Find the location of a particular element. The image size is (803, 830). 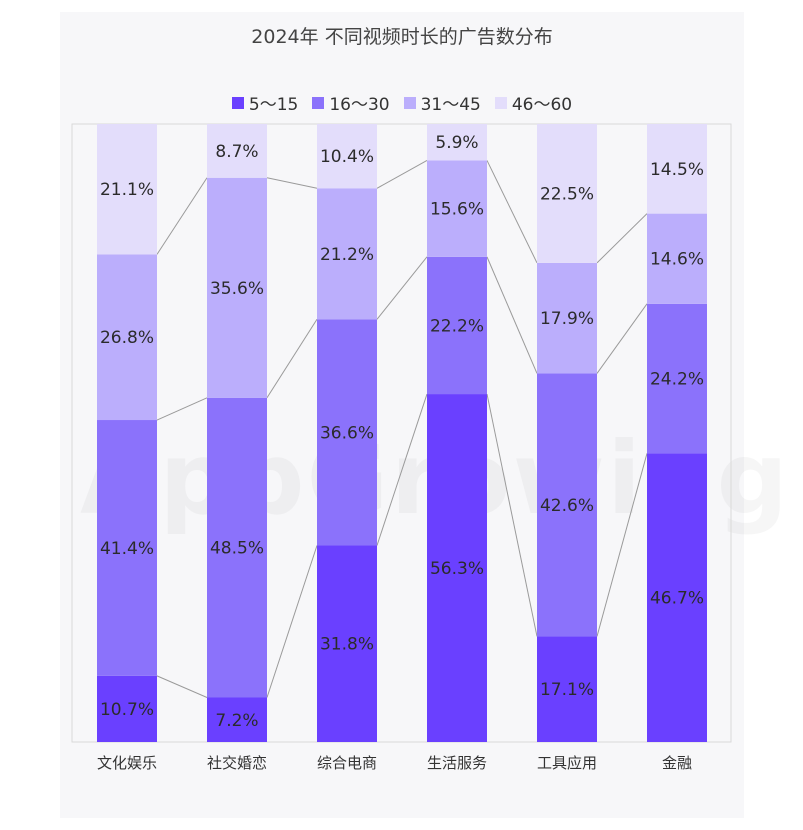

data-label: 24.2% is located at coordinates (677, 380).